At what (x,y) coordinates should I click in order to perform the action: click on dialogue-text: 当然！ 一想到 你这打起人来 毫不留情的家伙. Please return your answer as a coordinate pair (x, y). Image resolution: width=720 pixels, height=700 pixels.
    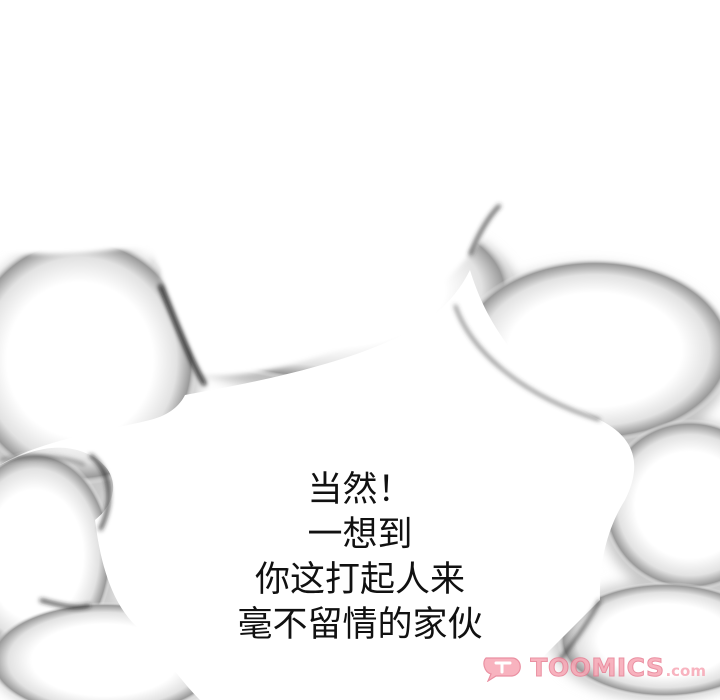
    Looking at the image, I should click on (360, 558).